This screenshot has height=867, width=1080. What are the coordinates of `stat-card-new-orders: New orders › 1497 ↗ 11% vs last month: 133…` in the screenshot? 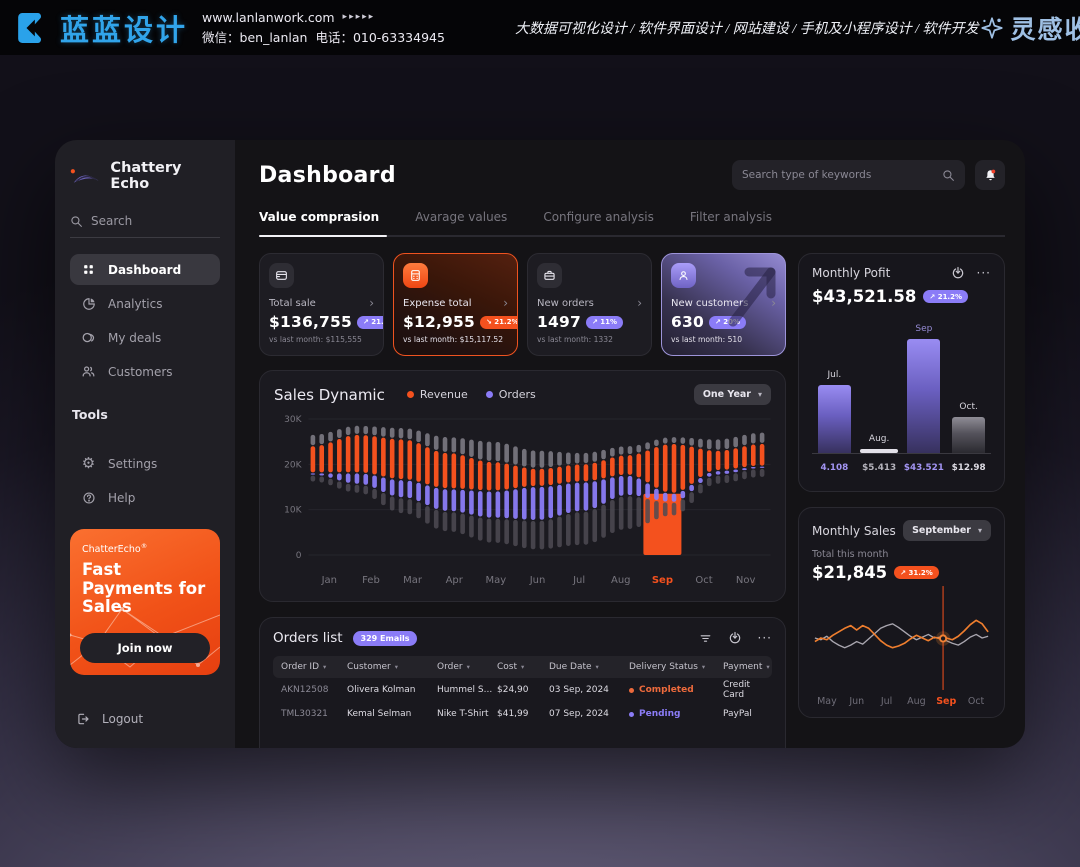 It's located at (589, 304).